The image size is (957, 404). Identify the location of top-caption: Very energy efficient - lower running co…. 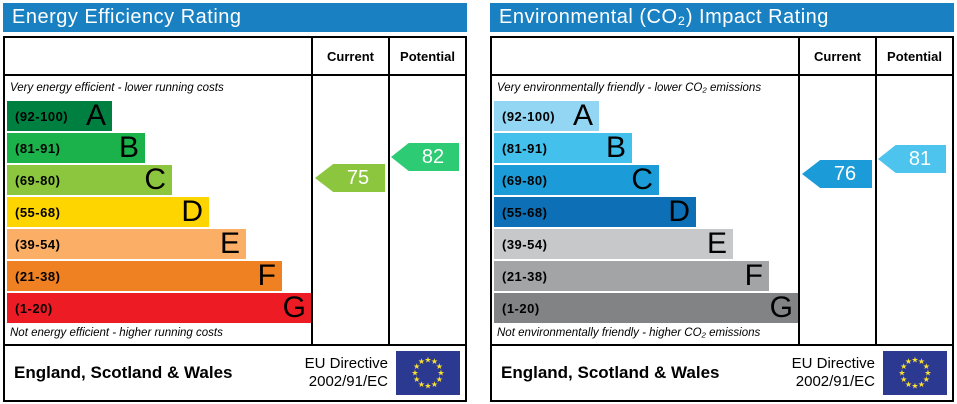
(117, 88).